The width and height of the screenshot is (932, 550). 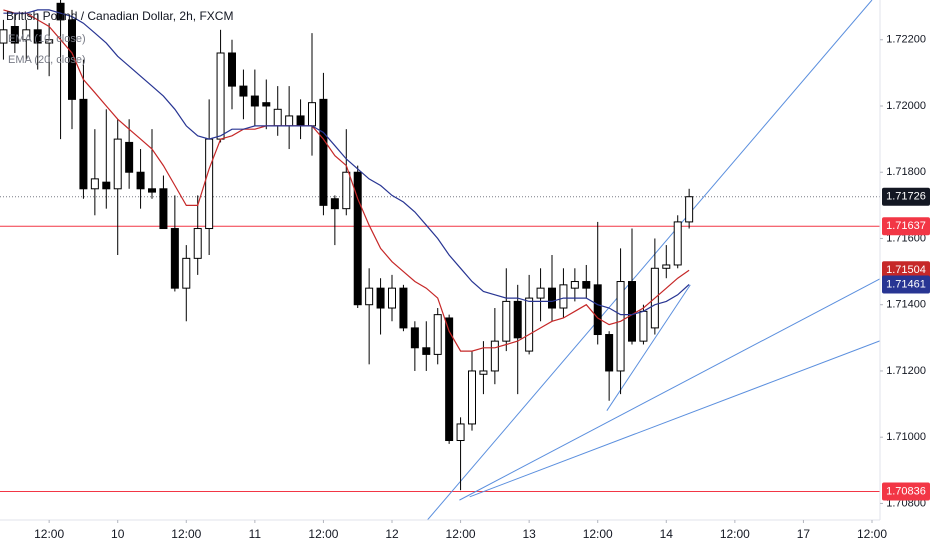 What do you see at coordinates (906, 371) in the screenshot?
I see `y-tick-label: 1.71200` at bounding box center [906, 371].